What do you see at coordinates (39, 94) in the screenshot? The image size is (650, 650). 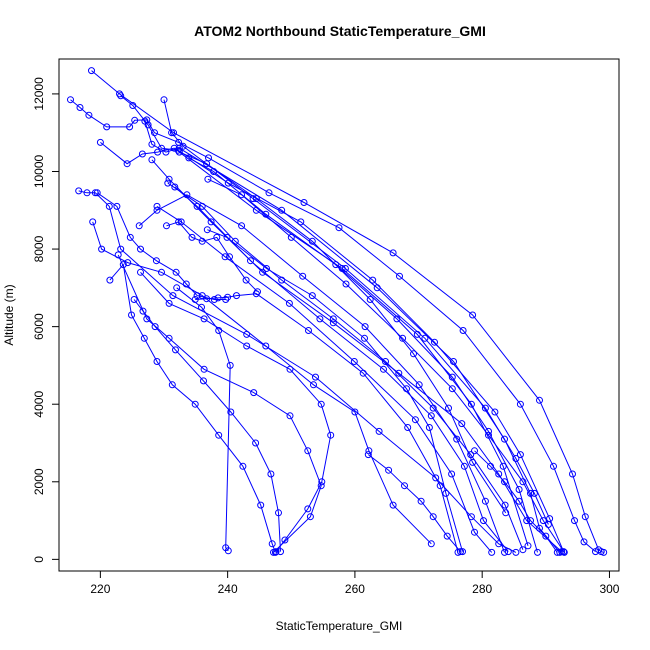 I see `y-tick-label: 12000` at bounding box center [39, 94].